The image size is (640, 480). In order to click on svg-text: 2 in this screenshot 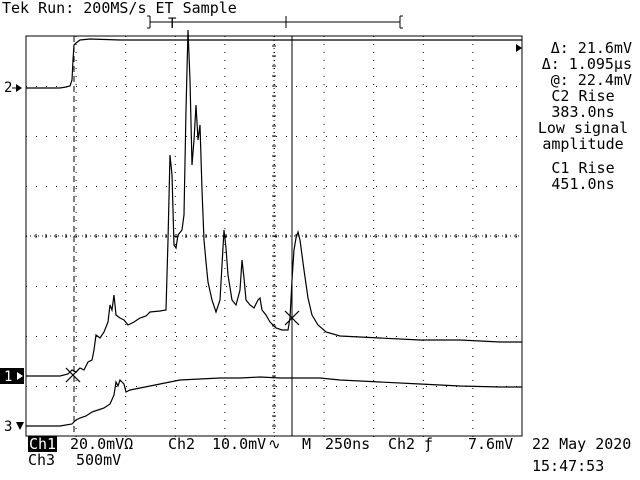, I will do `click(8, 88)`.